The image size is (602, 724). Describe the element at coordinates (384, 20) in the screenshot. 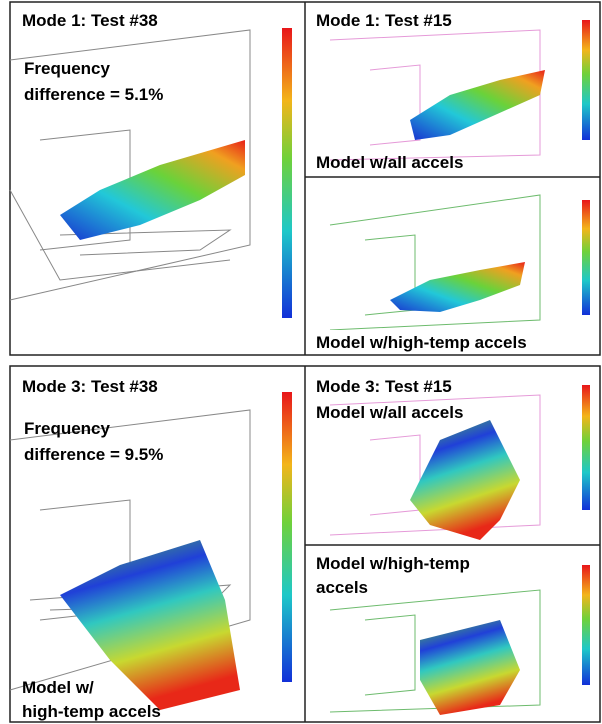

I see `panel-title: Mode 1: Test #15` at that location.